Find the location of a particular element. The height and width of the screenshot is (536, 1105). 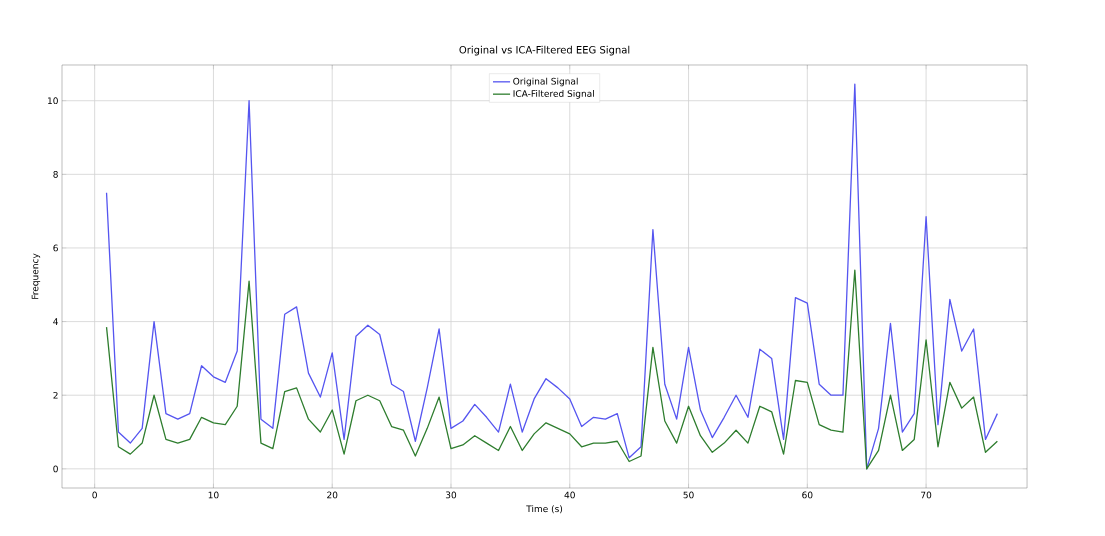

x-tick-label: 0 is located at coordinates (94, 495).